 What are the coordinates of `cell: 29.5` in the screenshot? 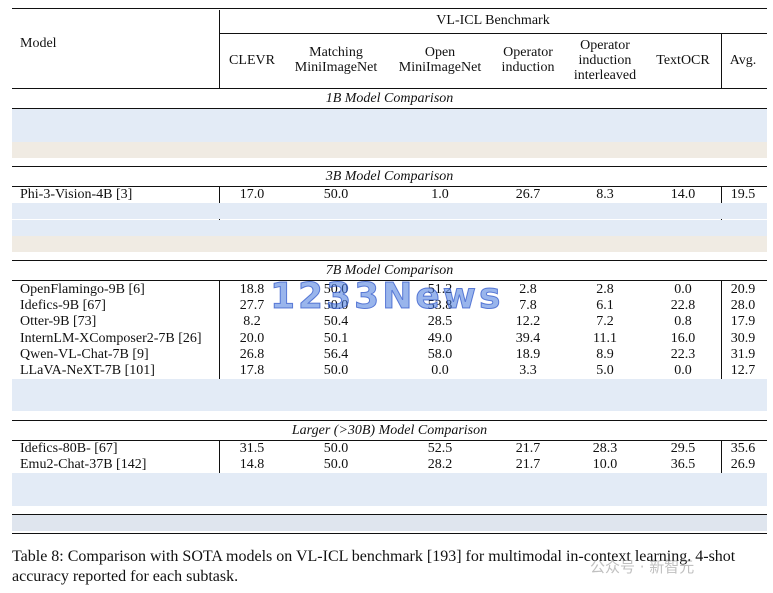 It's located at (683, 448).